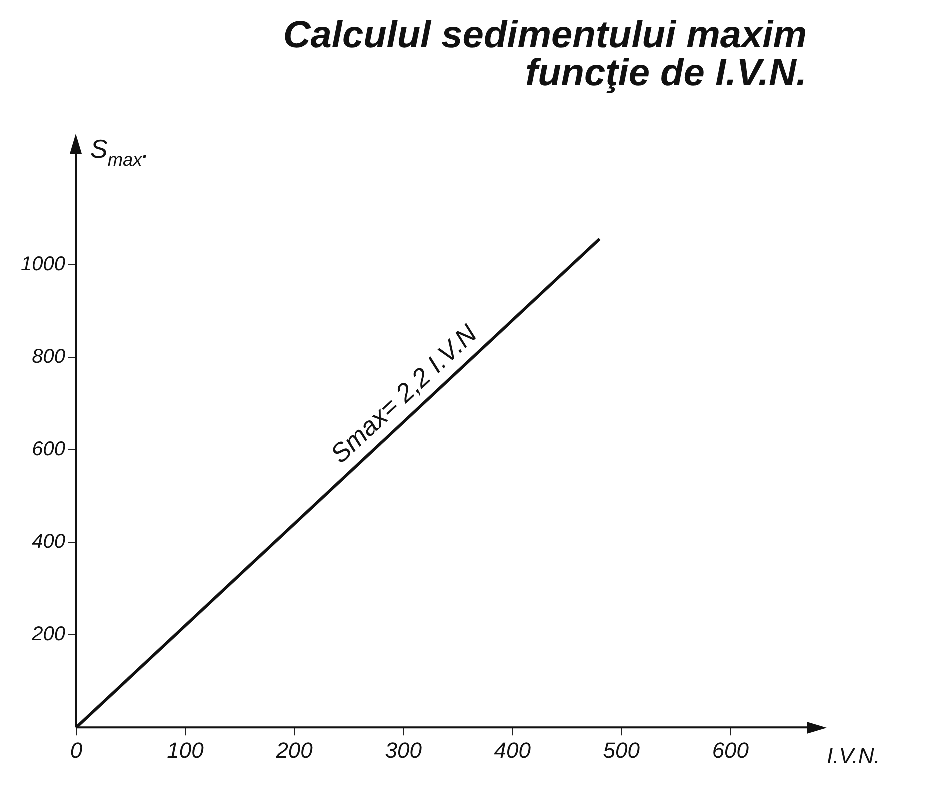 Image resolution: width=945 pixels, height=790 pixels. I want to click on x-tick-label: 100, so click(186, 750).